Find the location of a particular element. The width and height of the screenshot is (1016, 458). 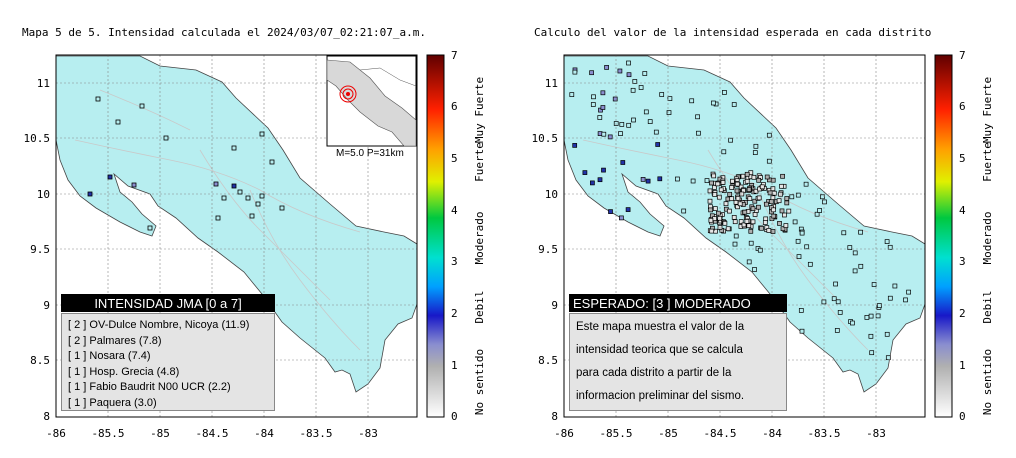

svg-text: 2 is located at coordinates (962, 313).